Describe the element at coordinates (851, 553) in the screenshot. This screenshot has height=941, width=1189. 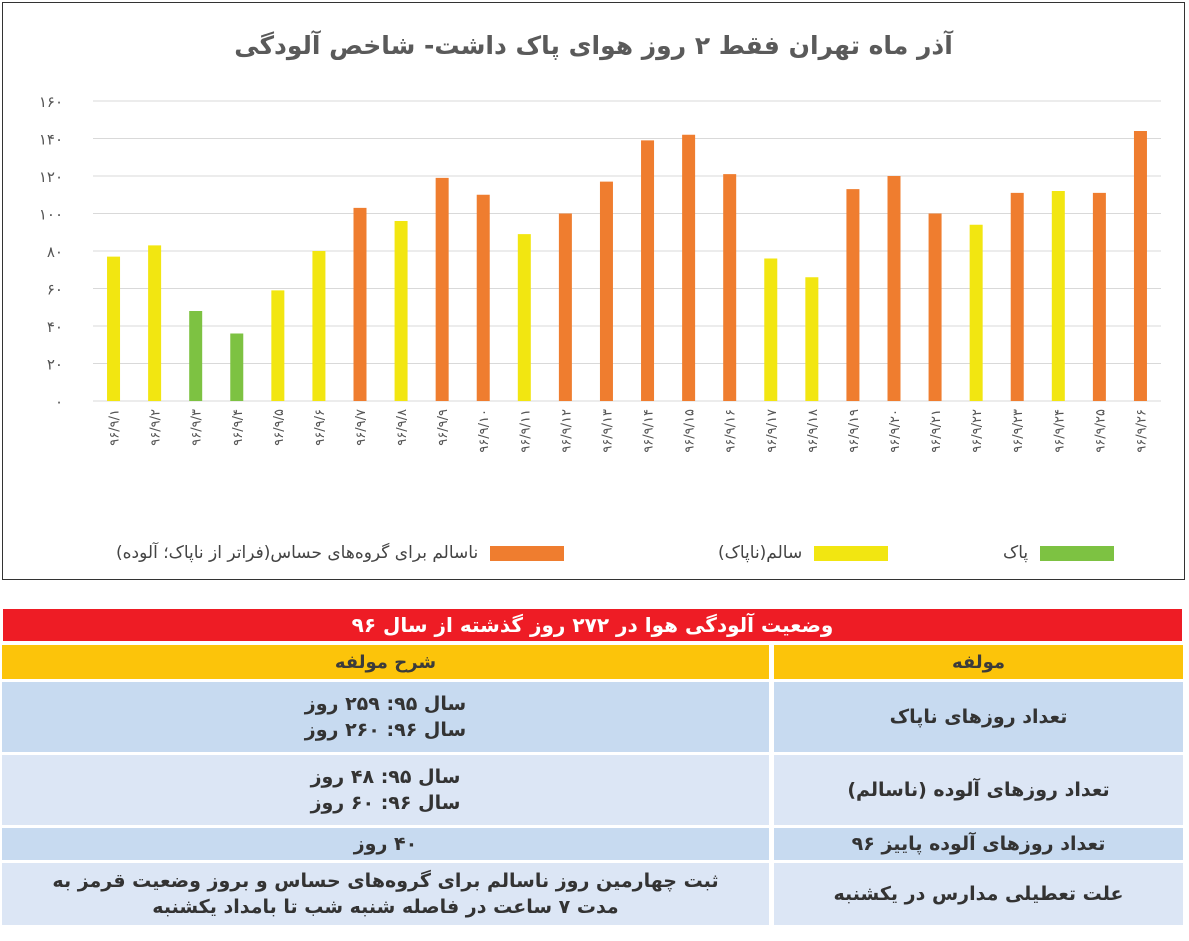
I see `legend-swatch-healthy` at that location.